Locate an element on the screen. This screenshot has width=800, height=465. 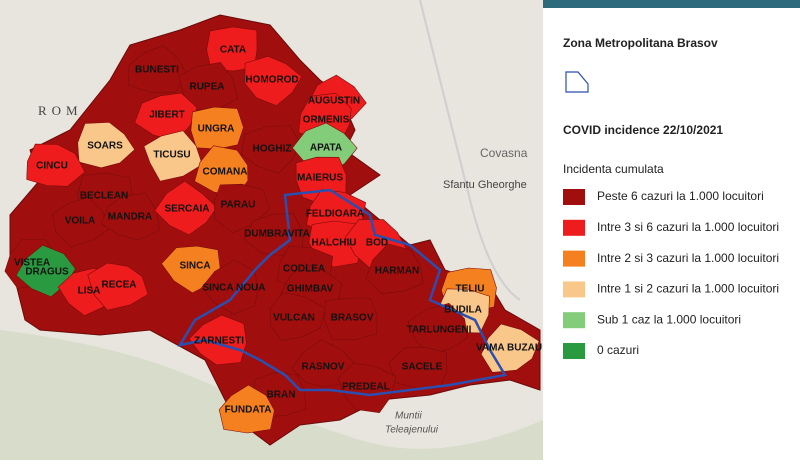
region-label: RECEA is located at coordinates (118, 285).